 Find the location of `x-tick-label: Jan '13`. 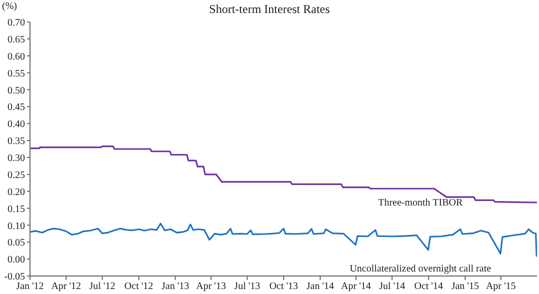

x-tick-label: Jan '13 is located at coordinates (175, 286).